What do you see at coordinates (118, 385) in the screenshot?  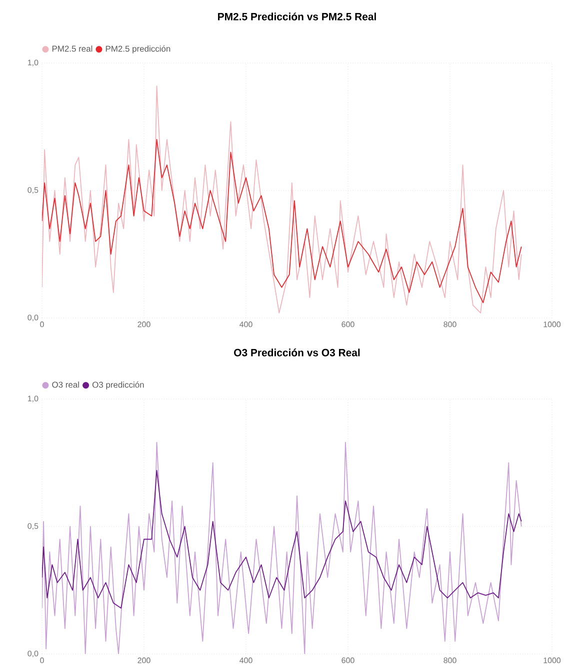 I see `legend-label: O3 predicción` at bounding box center [118, 385].